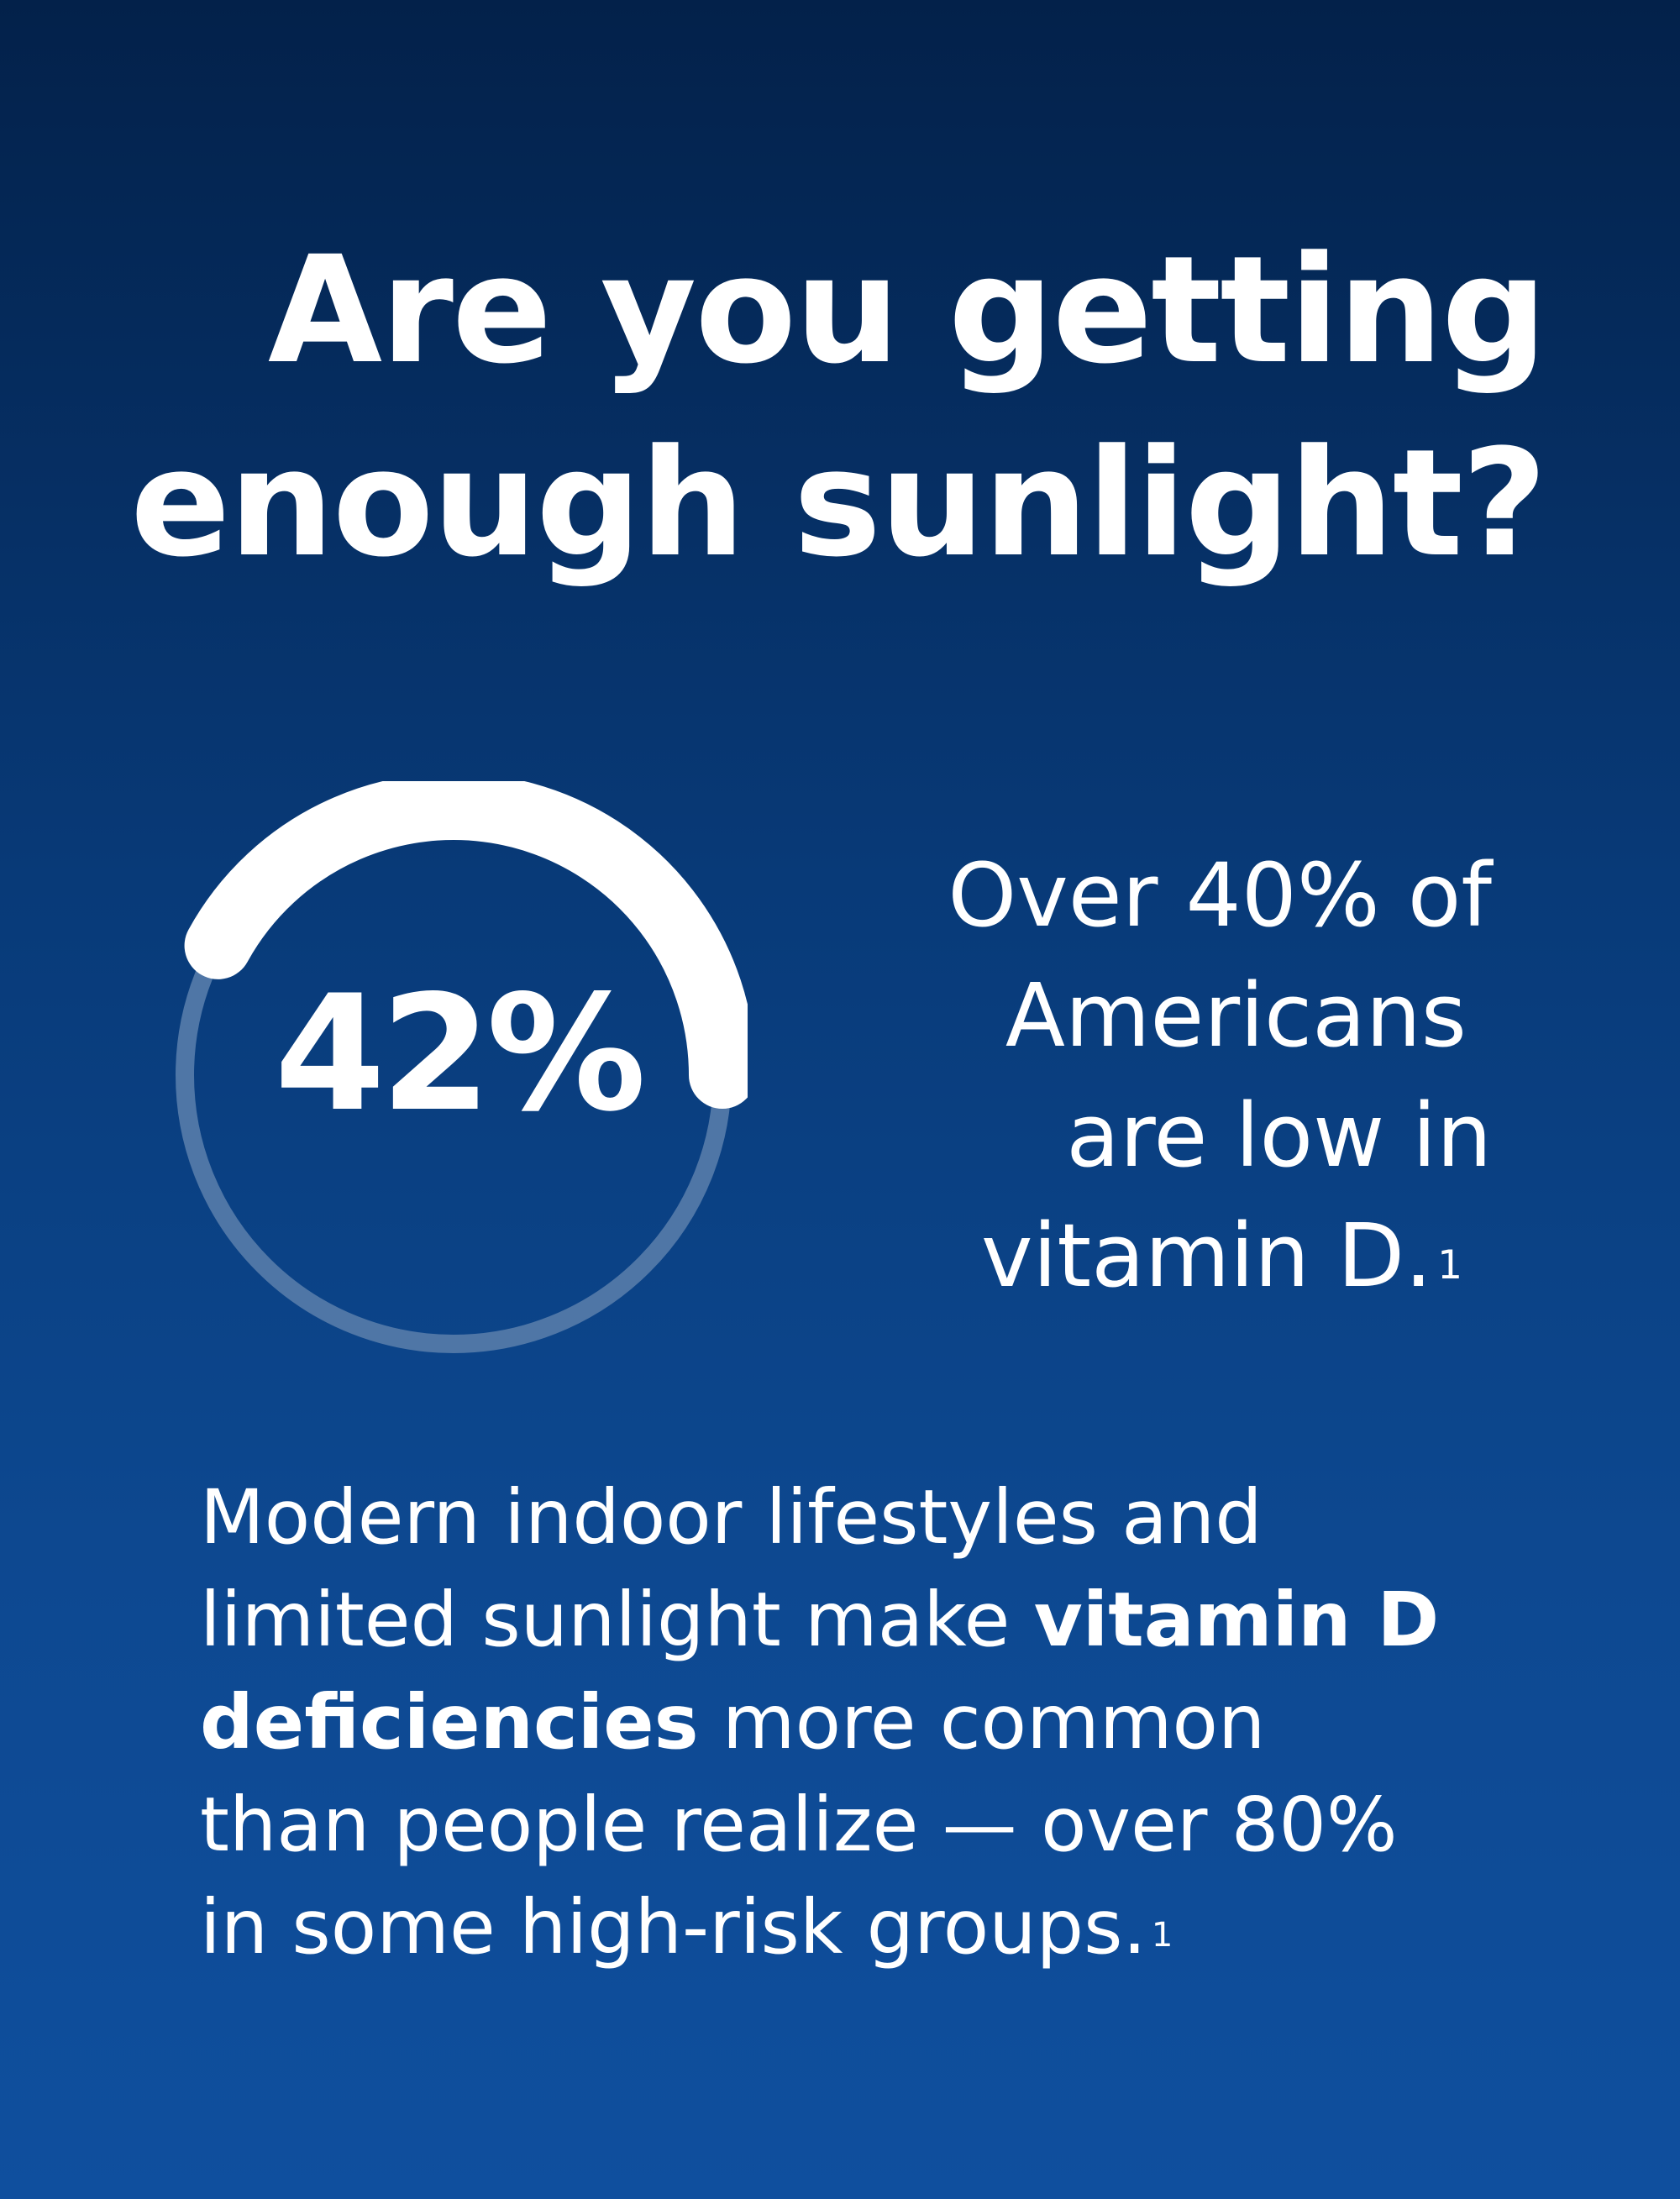 The width and height of the screenshot is (1680, 2199). I want to click on body-footnote-marker: 1, so click(1162, 1935).